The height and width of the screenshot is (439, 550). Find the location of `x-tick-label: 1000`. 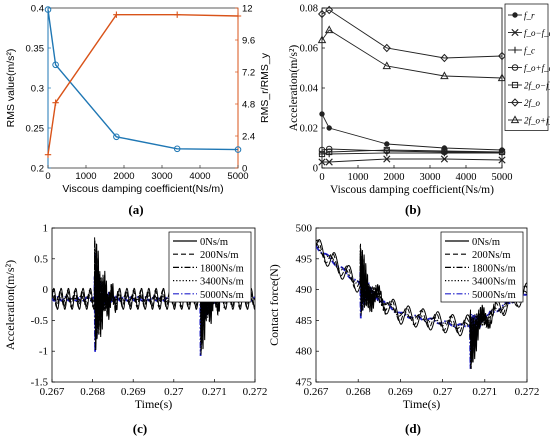

x-tick-label: 1000 is located at coordinates (358, 177).